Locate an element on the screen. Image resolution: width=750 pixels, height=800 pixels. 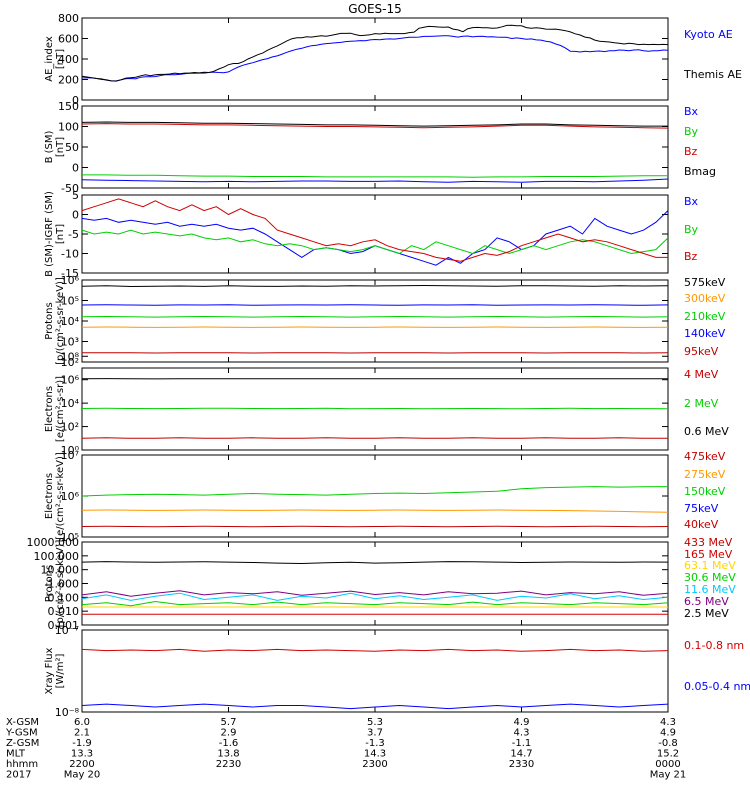
y-axis-label: AE_index is located at coordinates (49, 59).